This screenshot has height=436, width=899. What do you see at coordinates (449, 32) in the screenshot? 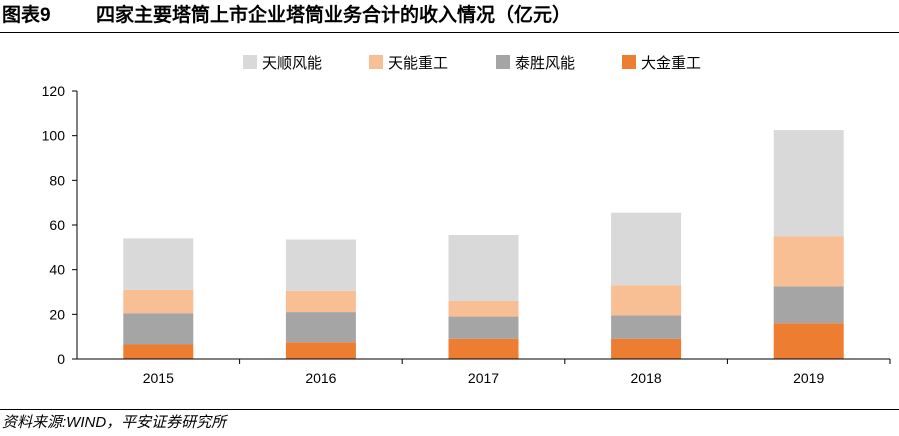
I see `header-rule` at bounding box center [449, 32].